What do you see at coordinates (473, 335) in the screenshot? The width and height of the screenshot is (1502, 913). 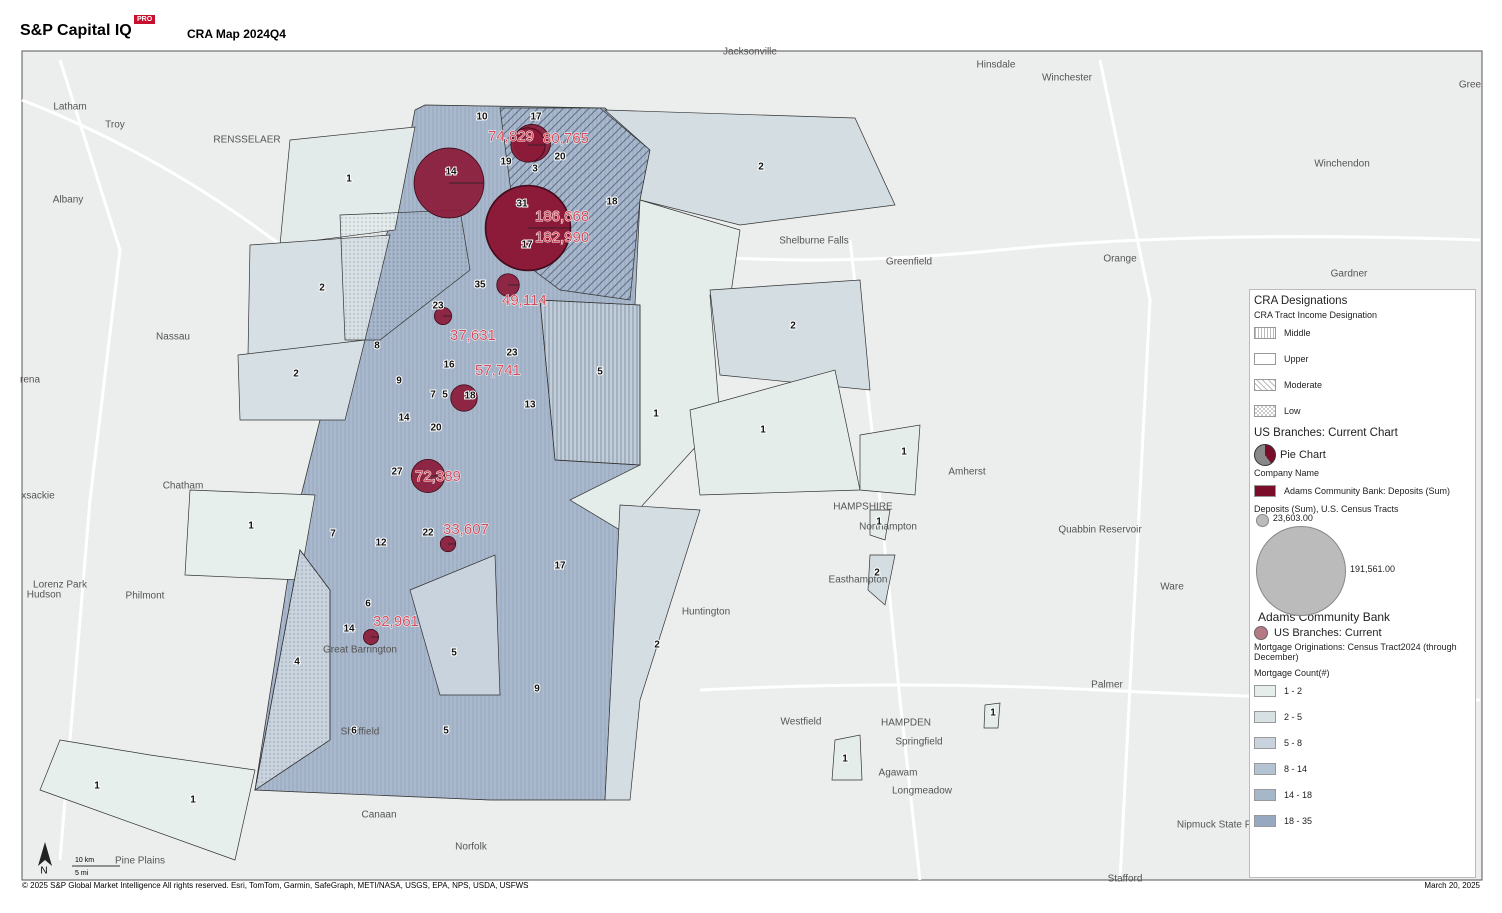 I see `deposit-label: 37,631` at bounding box center [473, 335].